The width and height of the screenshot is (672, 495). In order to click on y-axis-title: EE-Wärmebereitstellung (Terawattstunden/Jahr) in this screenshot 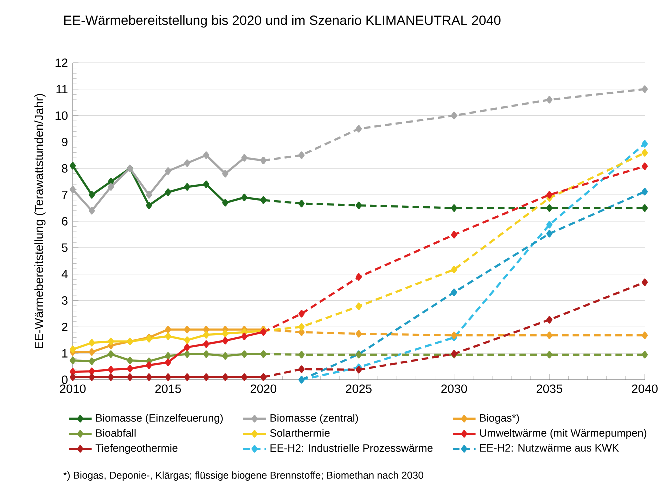, I will do `click(40, 221)`.